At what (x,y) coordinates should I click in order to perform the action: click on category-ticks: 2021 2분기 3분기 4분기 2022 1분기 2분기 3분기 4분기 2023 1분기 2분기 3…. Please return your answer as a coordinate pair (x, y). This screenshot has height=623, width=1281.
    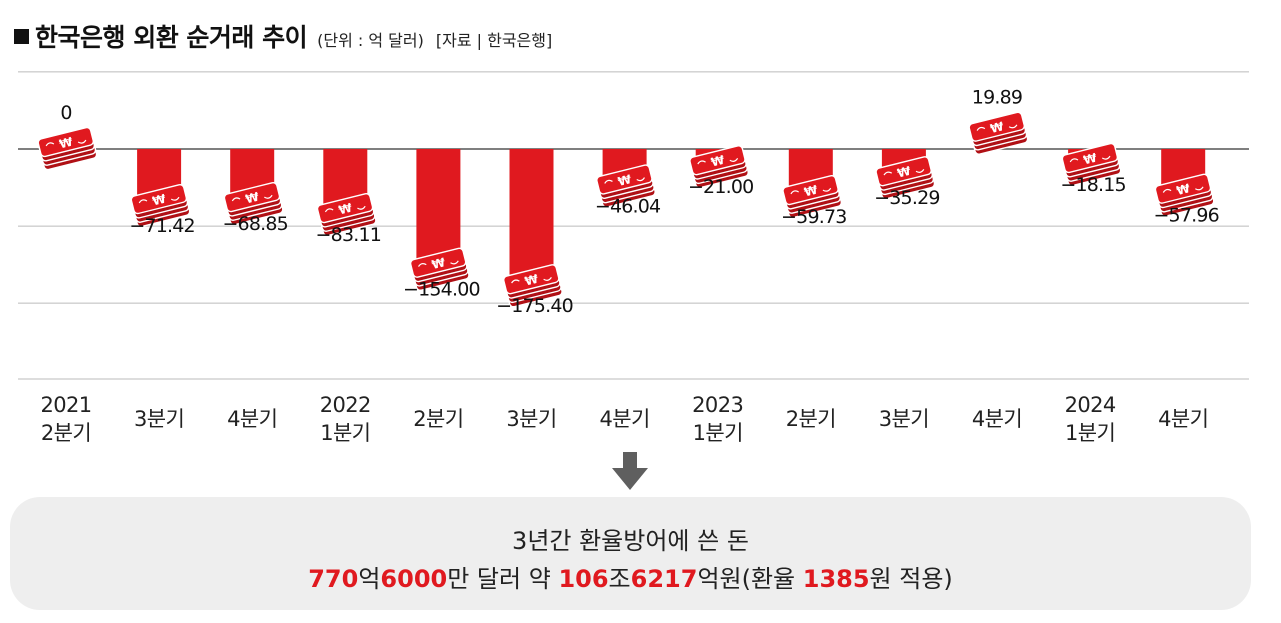
    Looking at the image, I should click on (624, 419).